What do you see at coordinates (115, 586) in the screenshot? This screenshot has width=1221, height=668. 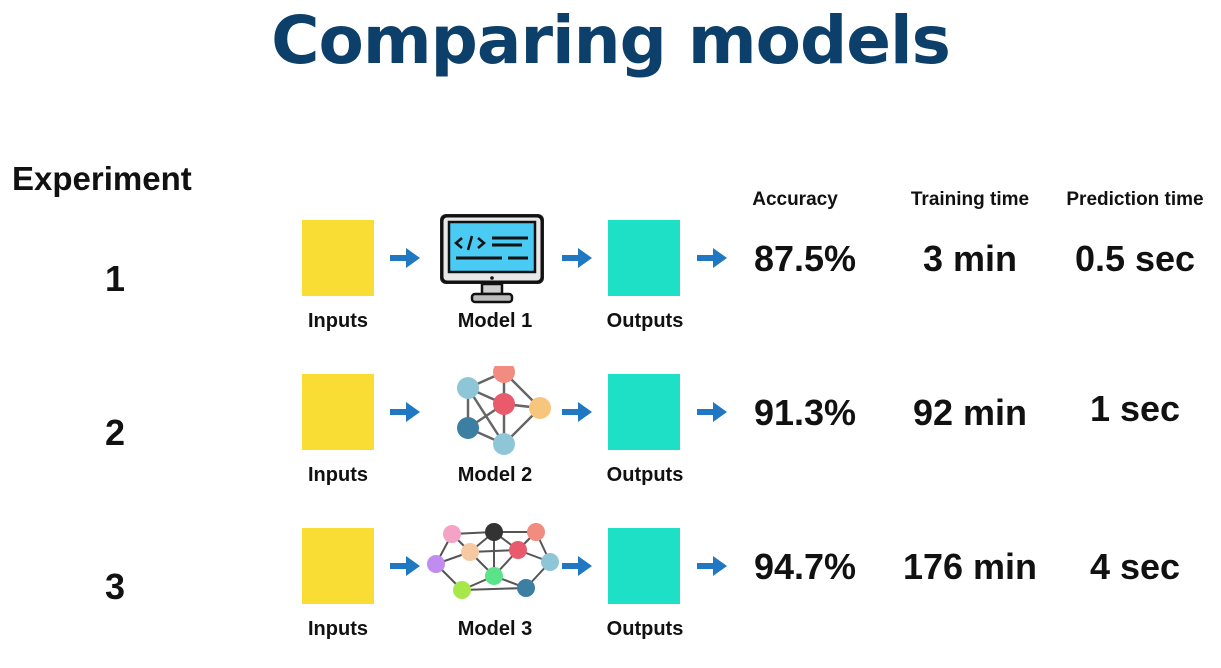 I see `experiment-number: 3` at bounding box center [115, 586].